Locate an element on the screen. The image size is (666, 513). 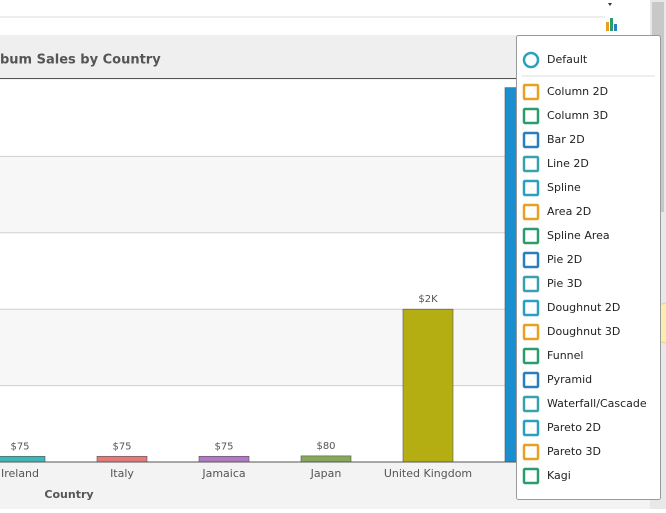
menu-item: Bar 2D is located at coordinates (553, 140).